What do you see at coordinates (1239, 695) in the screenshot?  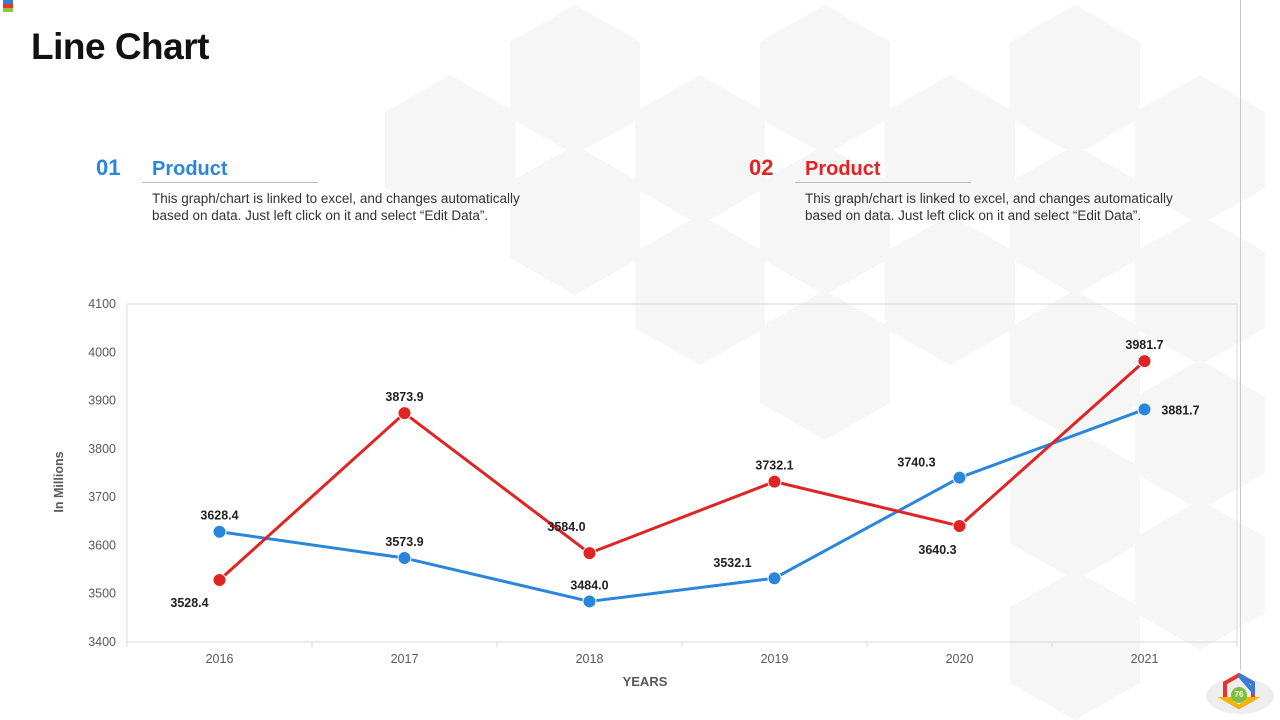 I see `page-number-badge: 76` at bounding box center [1239, 695].